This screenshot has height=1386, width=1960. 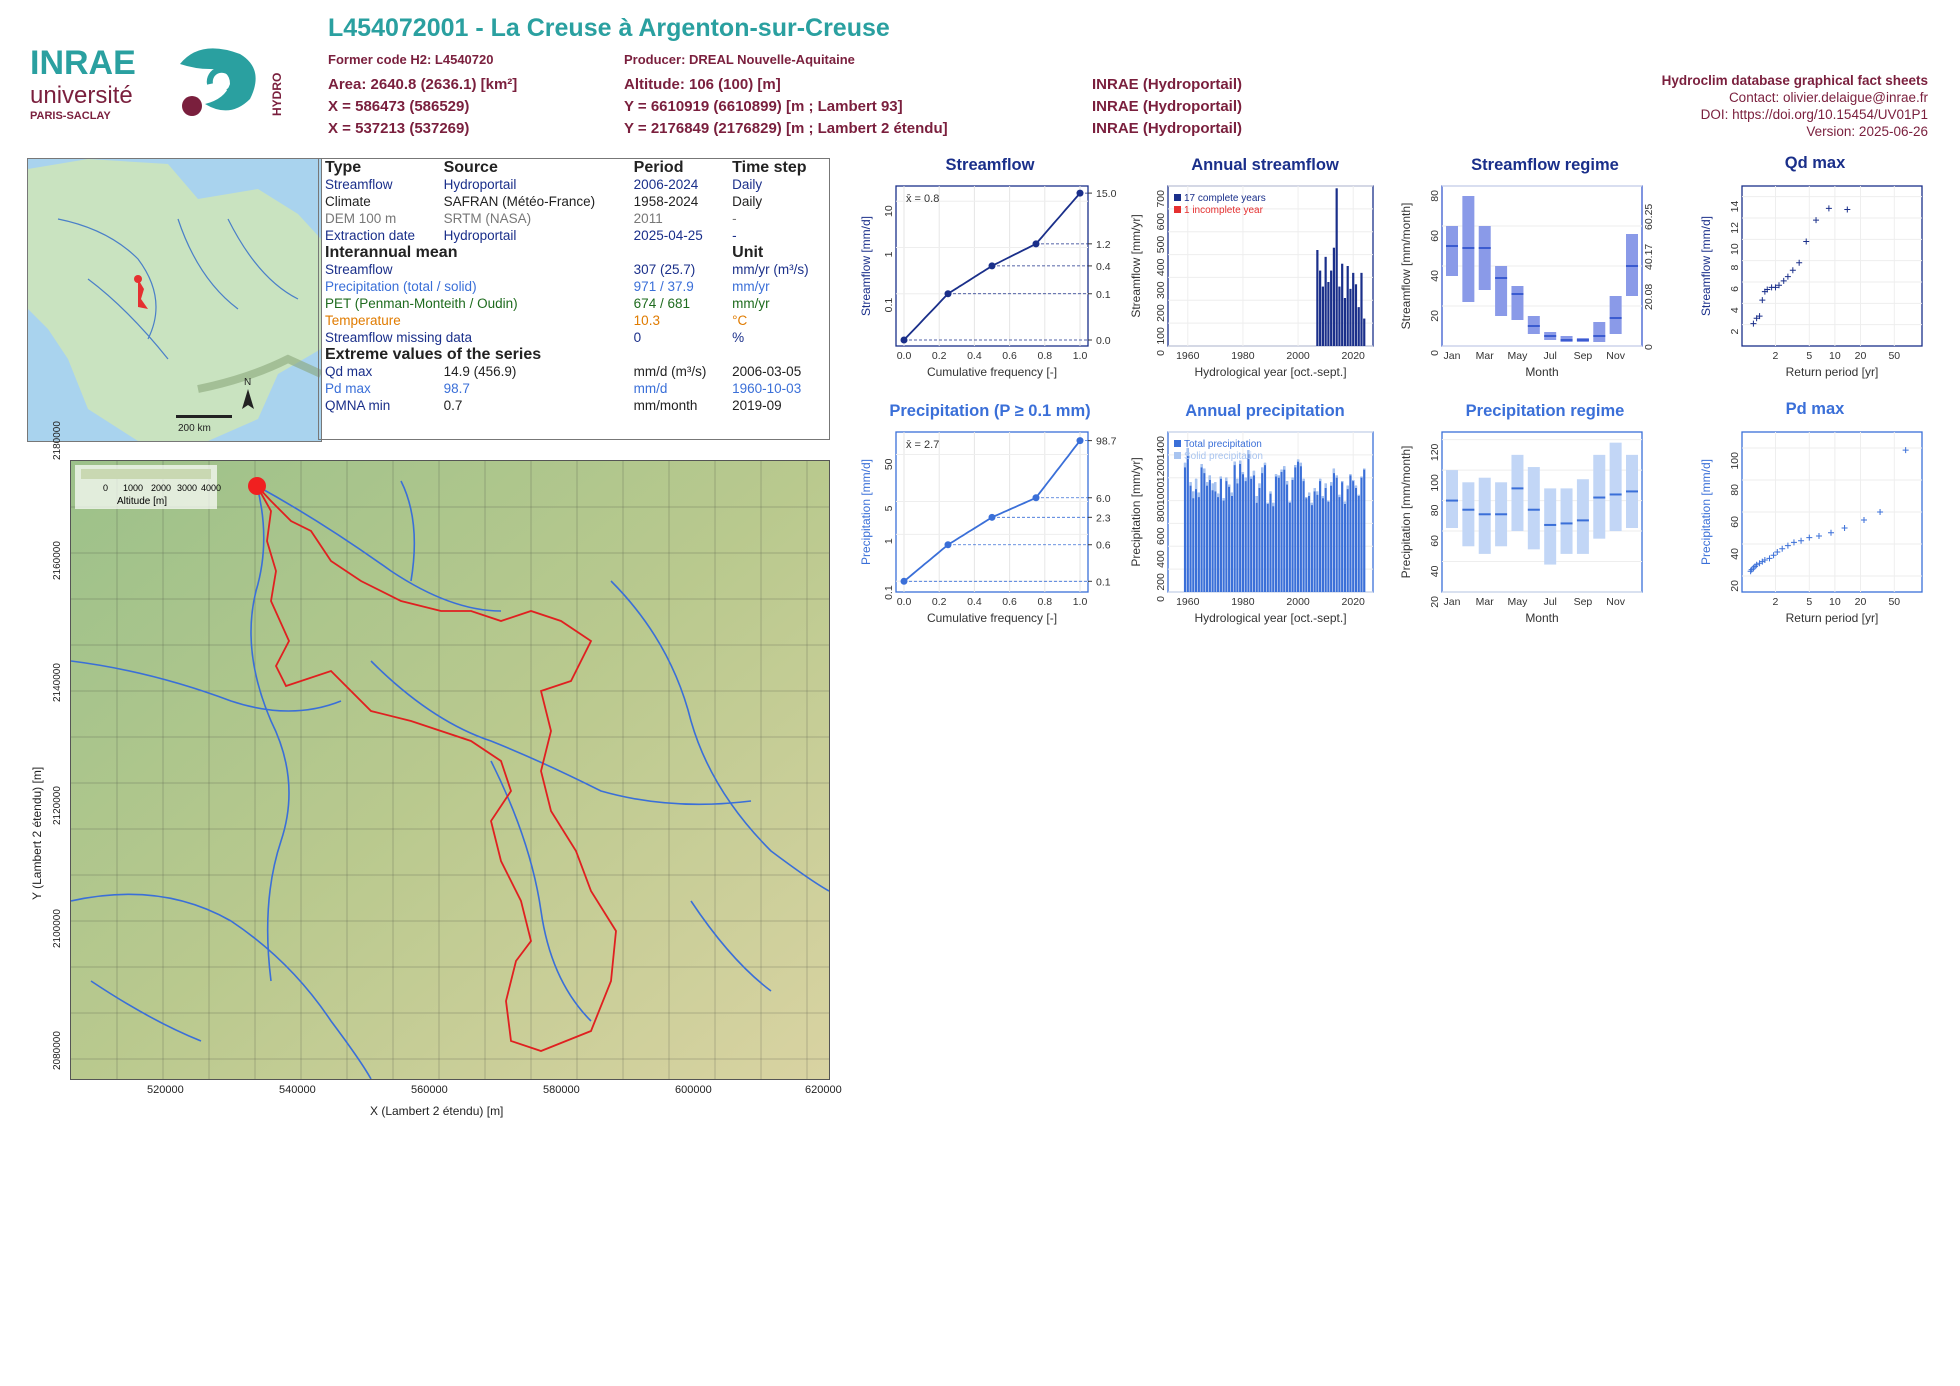 I want to click on chart-title-pd-max: Pd max, so click(x=1815, y=409).